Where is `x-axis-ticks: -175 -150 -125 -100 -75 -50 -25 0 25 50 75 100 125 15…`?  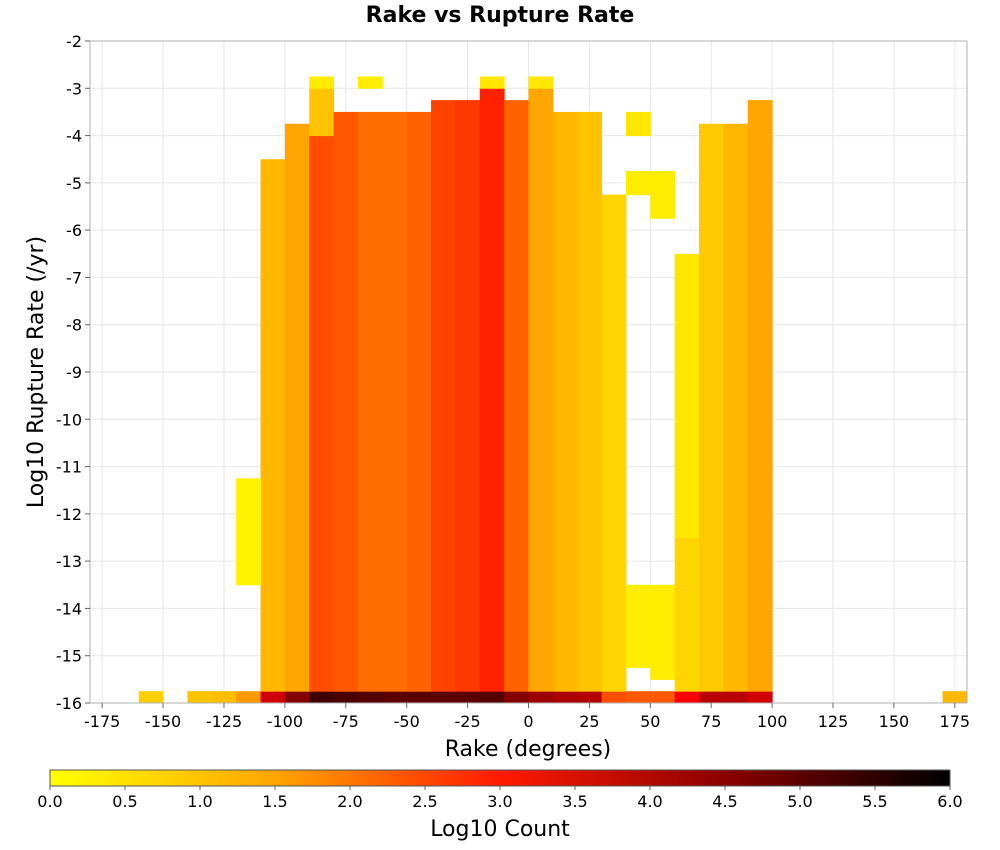 x-axis-ticks: -175 -150 -125 -100 -75 -50 -25 0 25 50 75 100 125 15… is located at coordinates (527, 717).